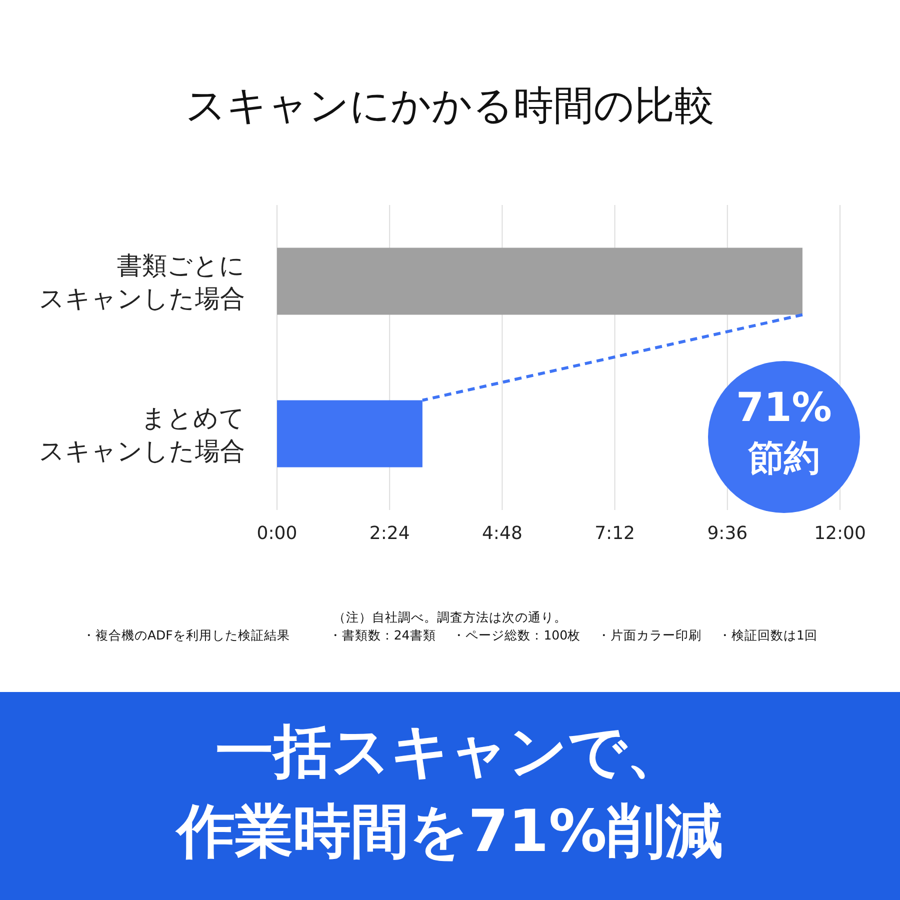 The height and width of the screenshot is (900, 900). Describe the element at coordinates (389, 533) in the screenshot. I see `x-tick-label: 2:24` at that location.